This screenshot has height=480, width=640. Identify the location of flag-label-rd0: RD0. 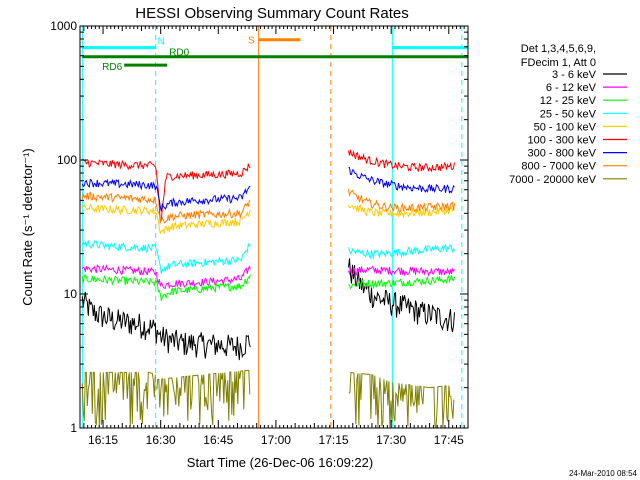
(179, 53).